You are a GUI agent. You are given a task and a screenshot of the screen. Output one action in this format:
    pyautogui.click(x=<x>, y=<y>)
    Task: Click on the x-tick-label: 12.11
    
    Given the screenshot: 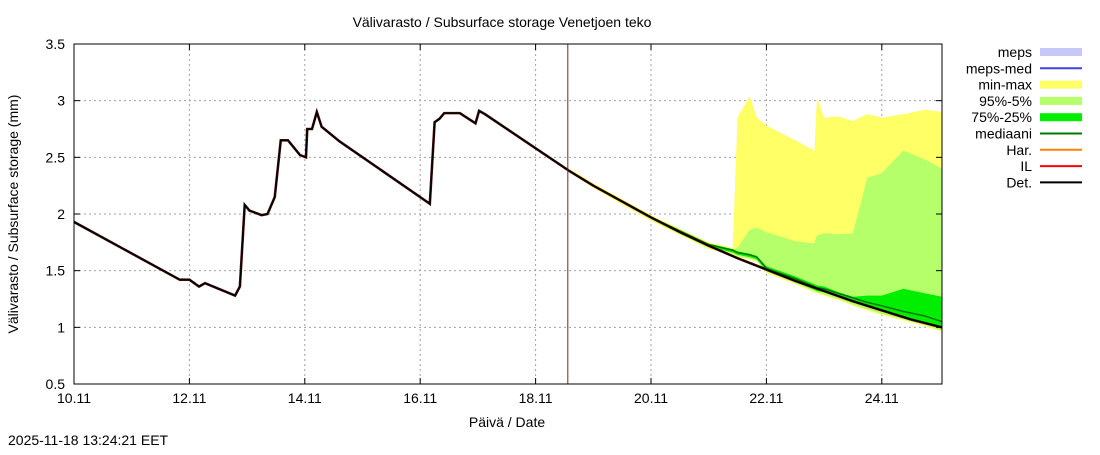 What is the action you would take?
    pyautogui.click(x=189, y=398)
    